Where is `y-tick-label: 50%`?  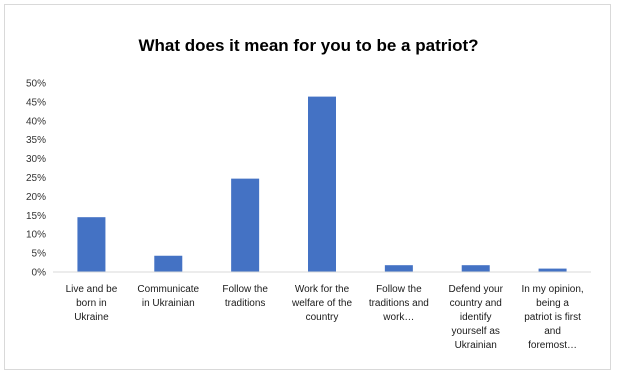
y-tick-label: 50% is located at coordinates (36, 84).